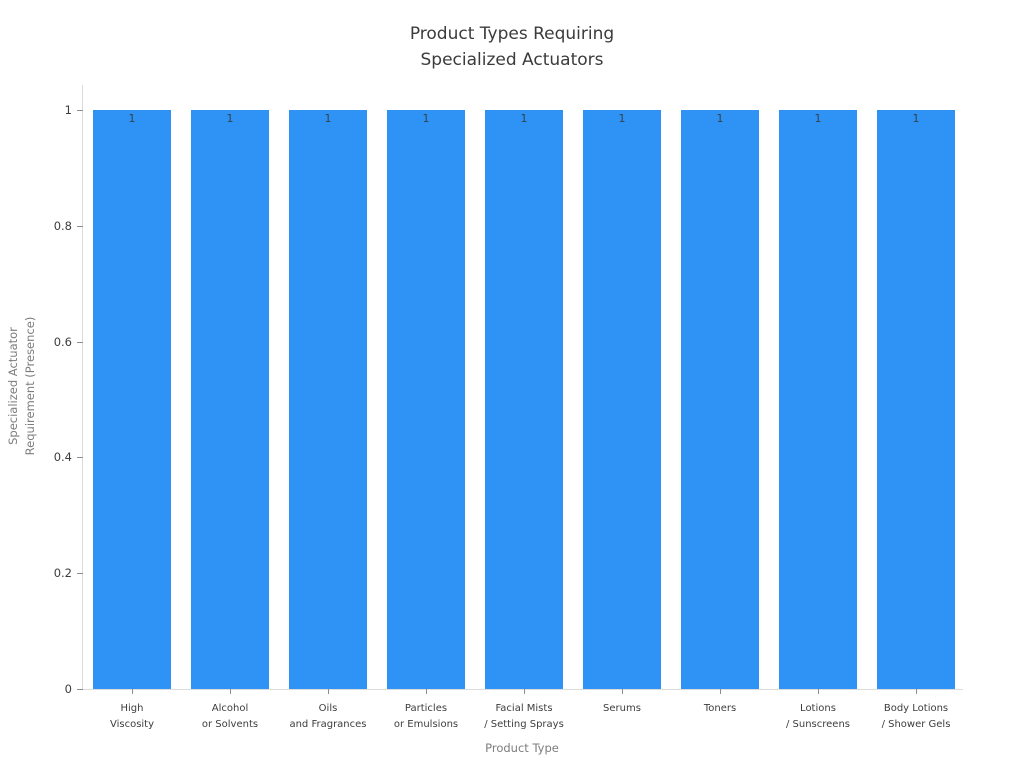 This screenshot has width=1024, height=768. What do you see at coordinates (62, 225) in the screenshot?
I see `y-axis-tick-label: 0.8` at bounding box center [62, 225].